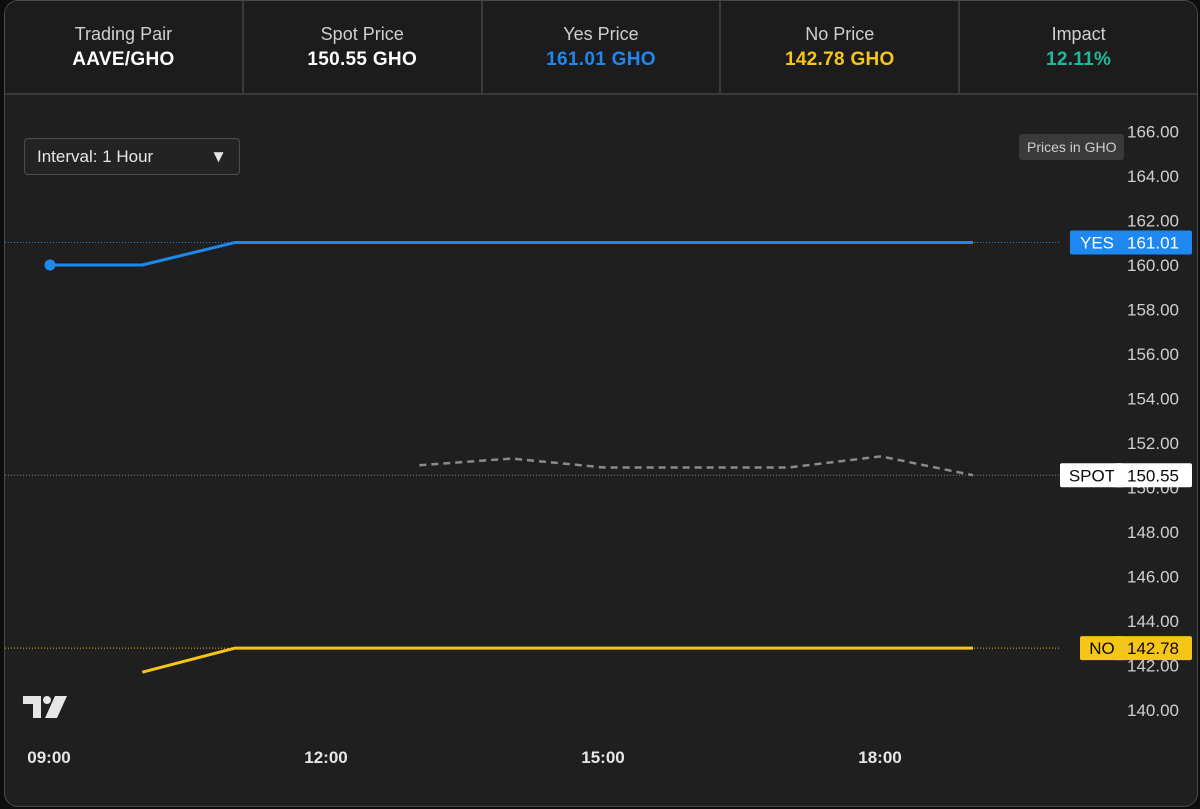  I want to click on series-name-label-no: NO, so click(1102, 648).